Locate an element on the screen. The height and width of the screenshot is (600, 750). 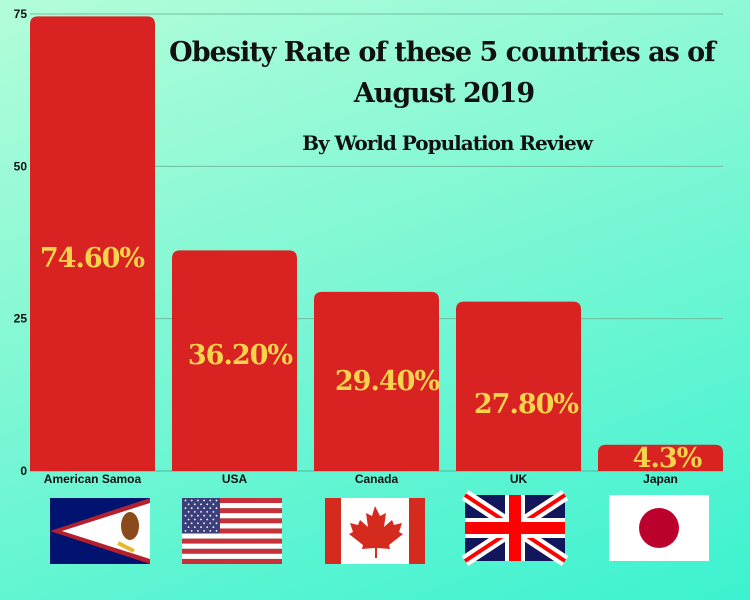
y-tick-label: 50 is located at coordinates (21, 166).